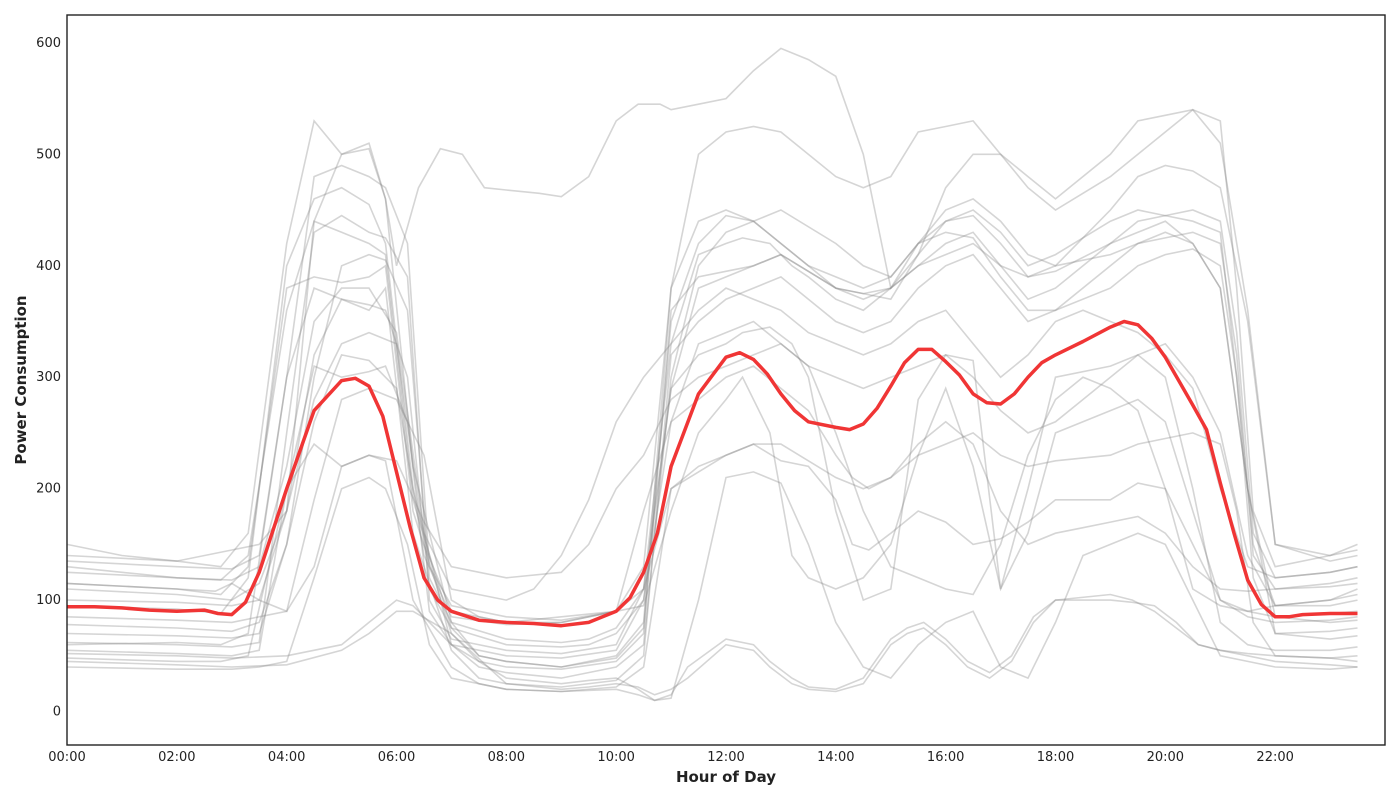 The width and height of the screenshot is (1400, 800). Describe the element at coordinates (48, 43) in the screenshot. I see `y-tick-label: 600` at that location.